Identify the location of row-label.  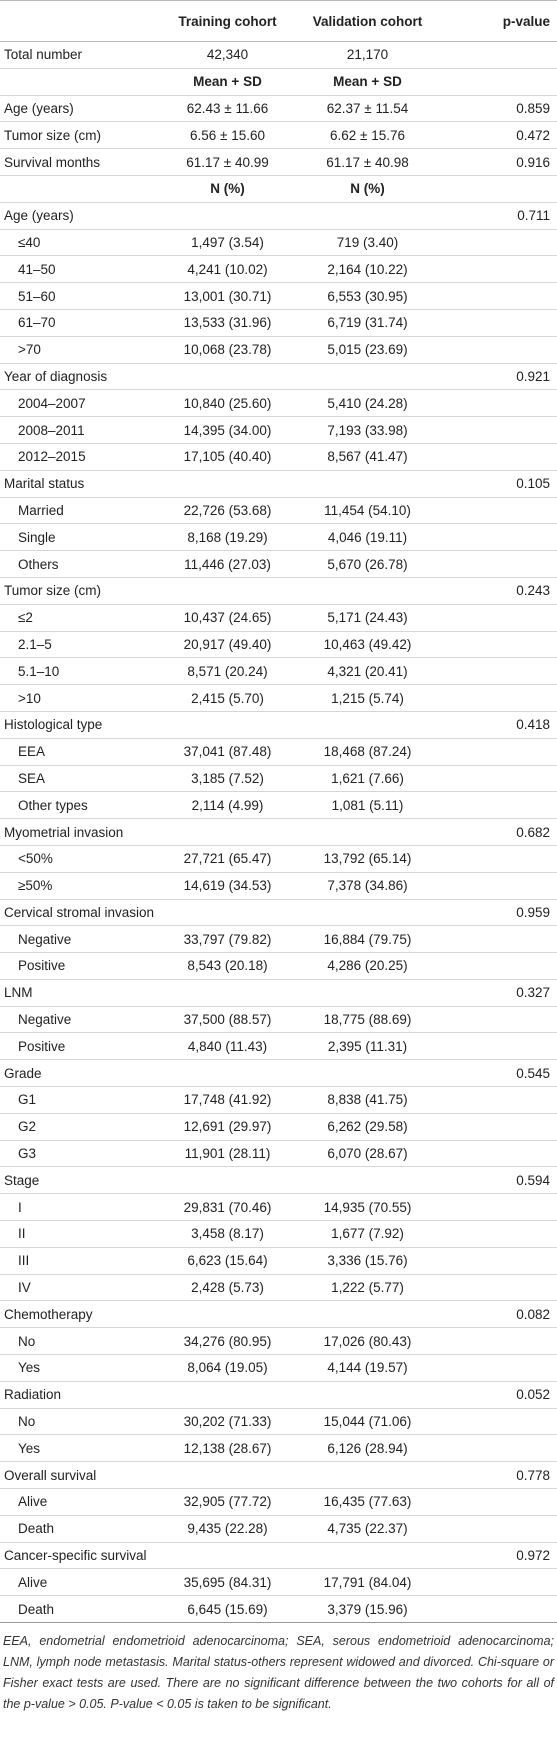
(80, 189).